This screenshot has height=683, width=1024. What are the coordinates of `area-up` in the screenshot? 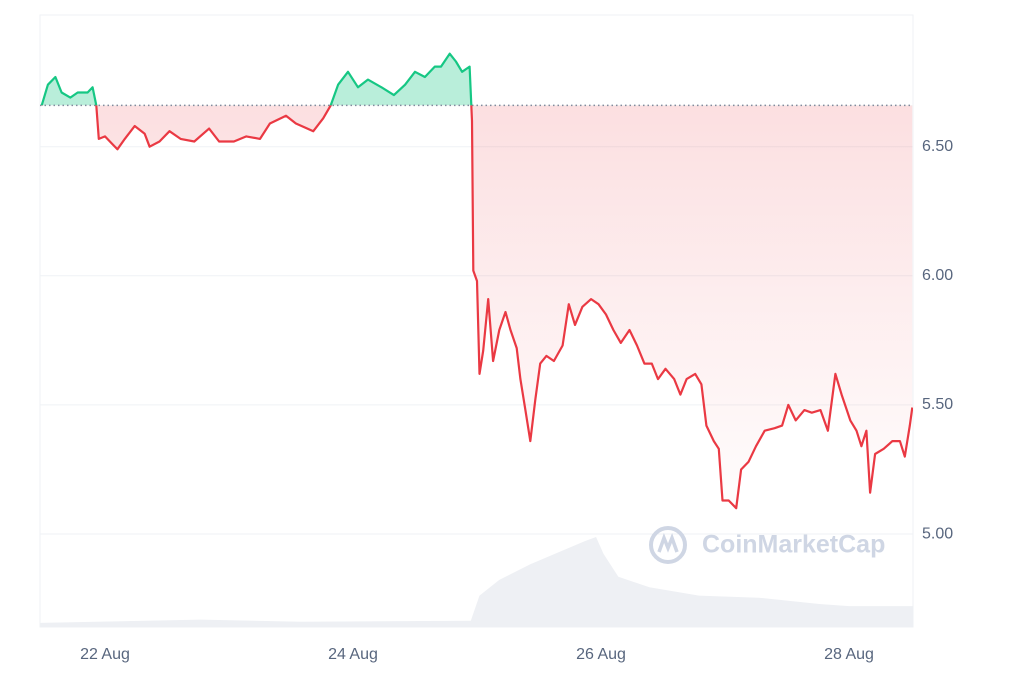 It's located at (256, 79).